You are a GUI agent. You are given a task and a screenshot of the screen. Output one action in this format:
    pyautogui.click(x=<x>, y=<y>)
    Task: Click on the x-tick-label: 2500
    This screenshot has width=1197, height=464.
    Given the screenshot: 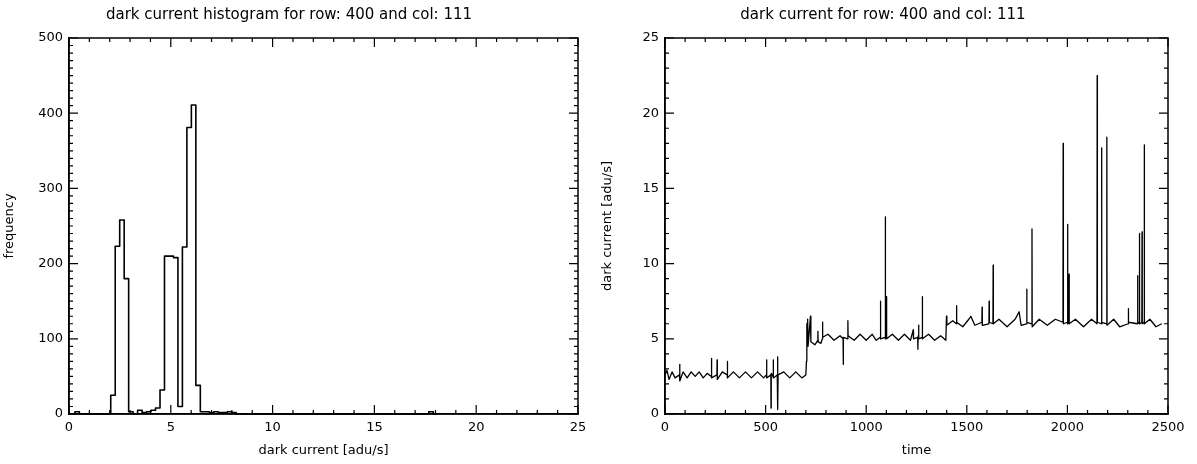 What is the action you would take?
    pyautogui.click(x=1168, y=427)
    